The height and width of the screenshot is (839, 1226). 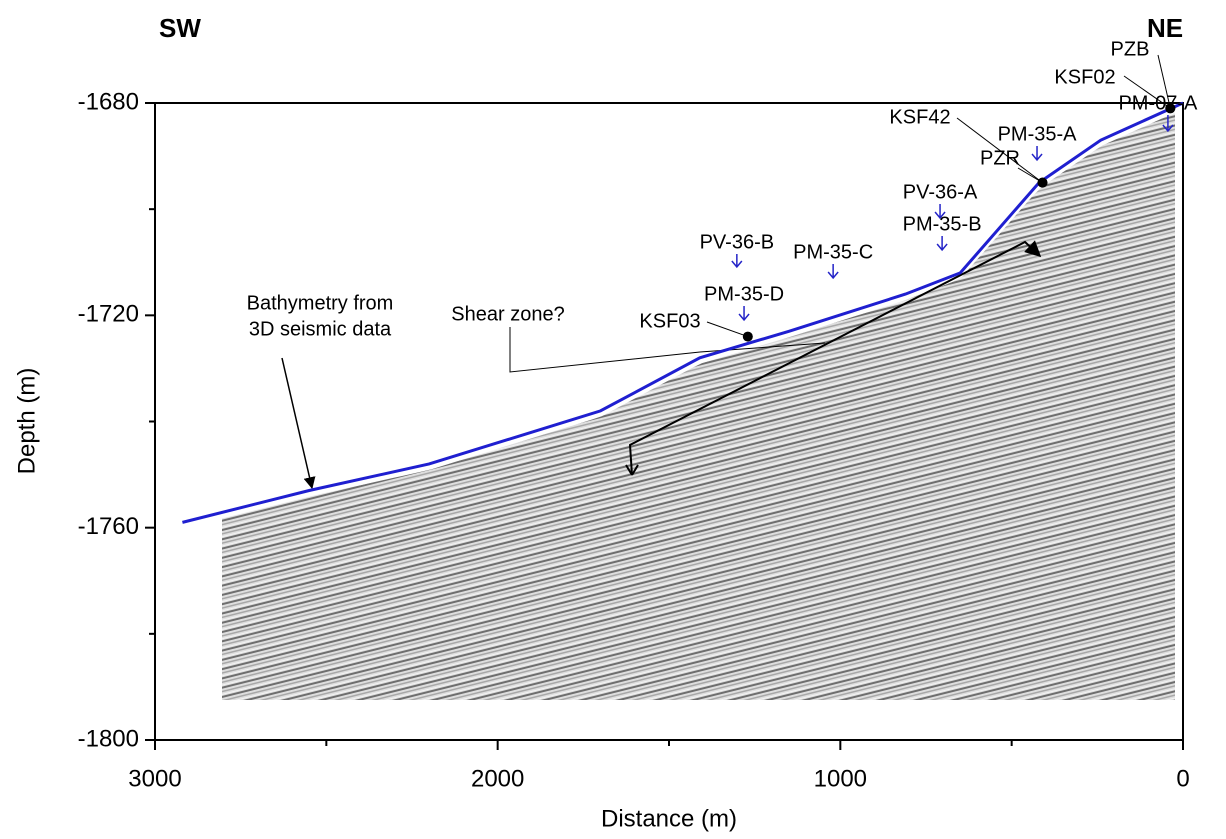 What do you see at coordinates (1038, 134) in the screenshot?
I see `site-label: PM-35-A` at bounding box center [1038, 134].